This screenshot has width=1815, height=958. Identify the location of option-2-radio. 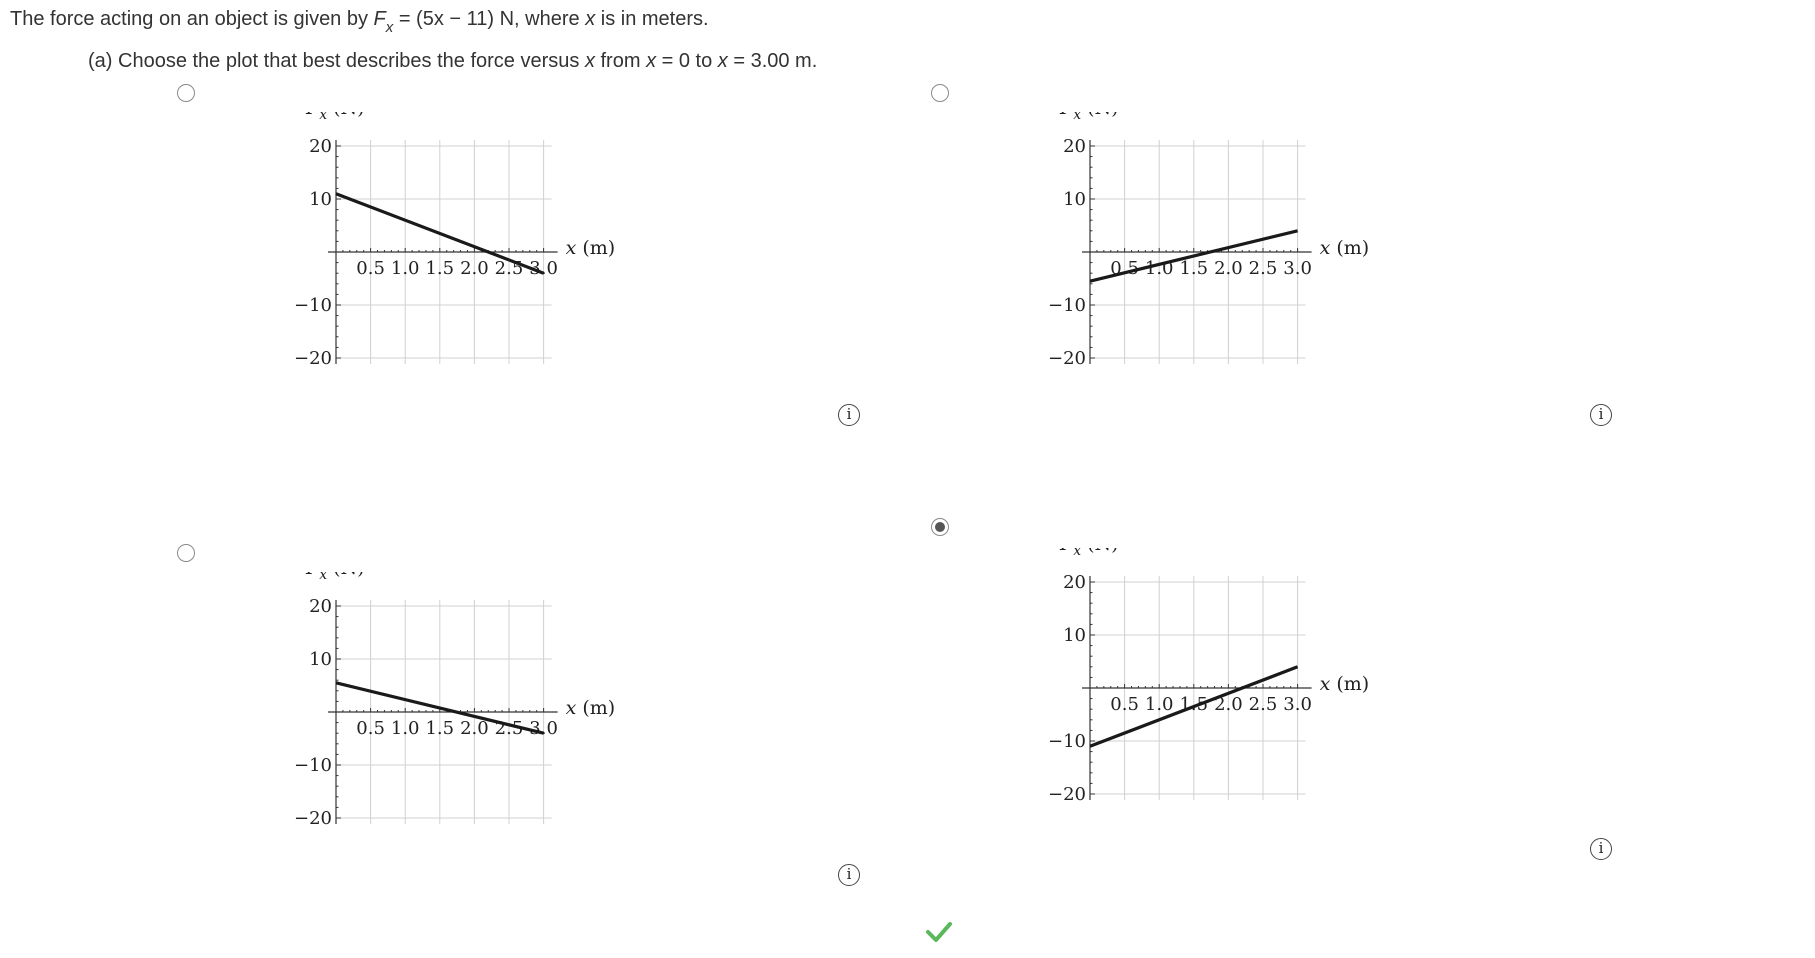
(940, 93).